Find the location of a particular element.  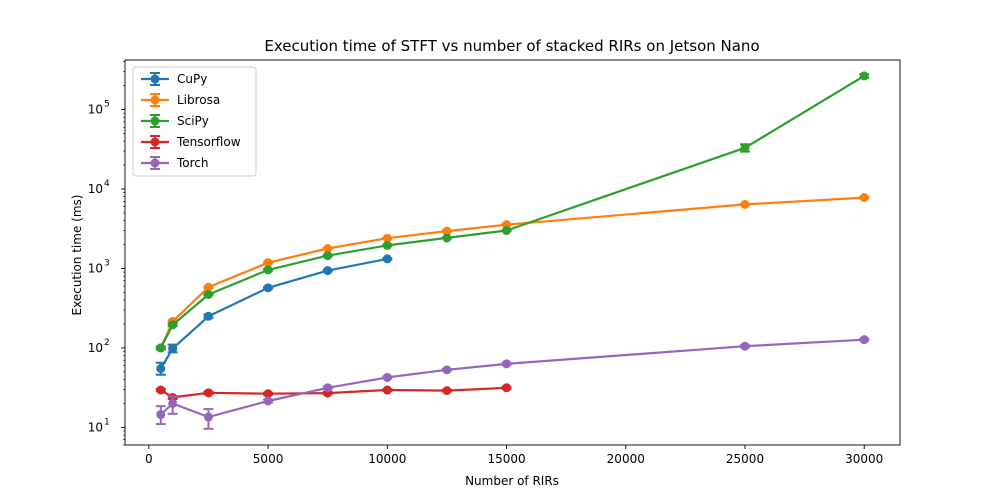

legend-label: SciPy is located at coordinates (193, 121).